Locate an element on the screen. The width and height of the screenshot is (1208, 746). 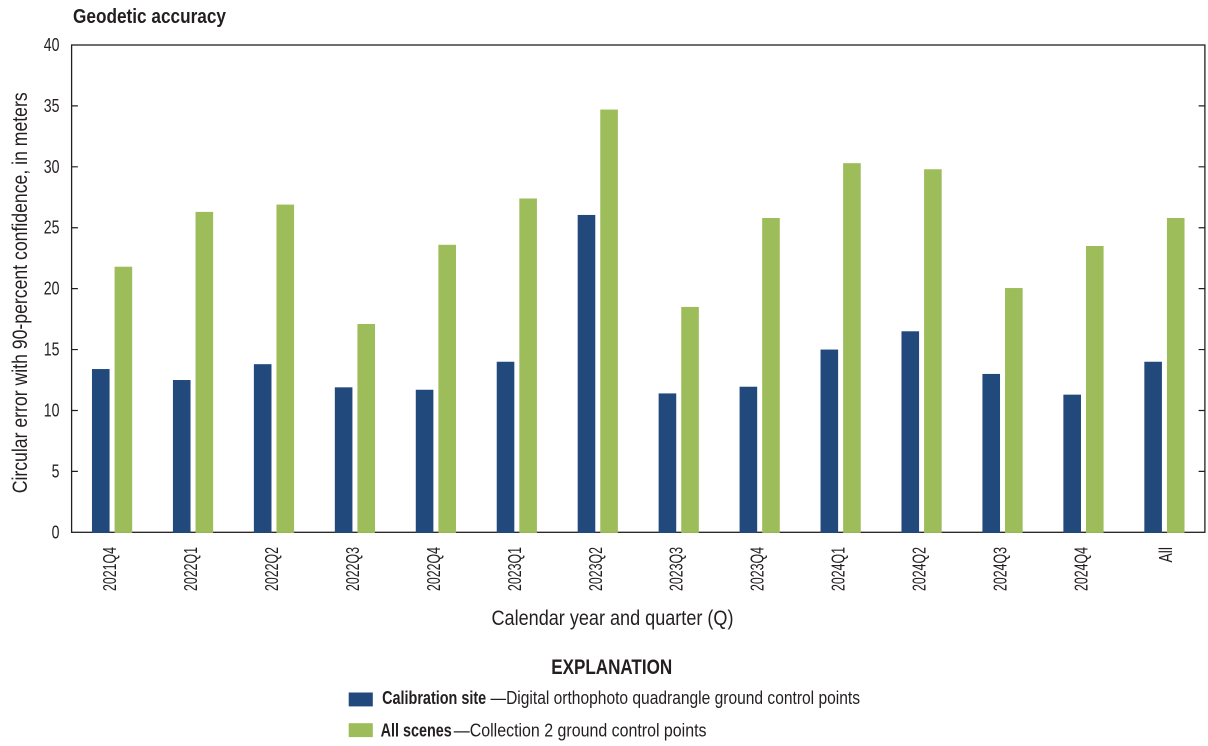
svg-text: 35 is located at coordinates (52, 105).